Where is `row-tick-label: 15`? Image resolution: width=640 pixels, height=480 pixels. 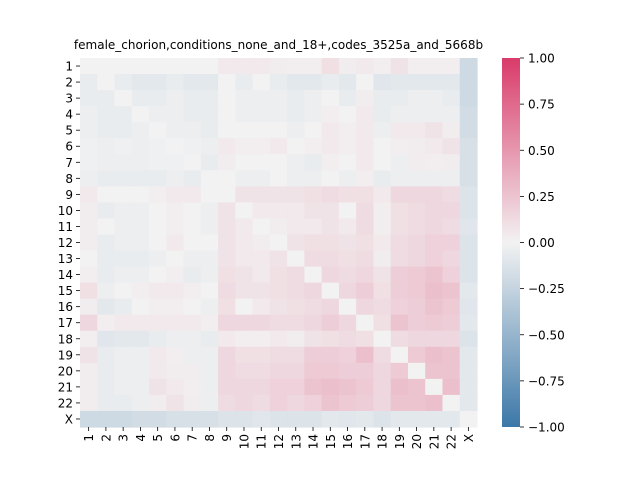
row-tick-label: 15 is located at coordinates (65, 291).